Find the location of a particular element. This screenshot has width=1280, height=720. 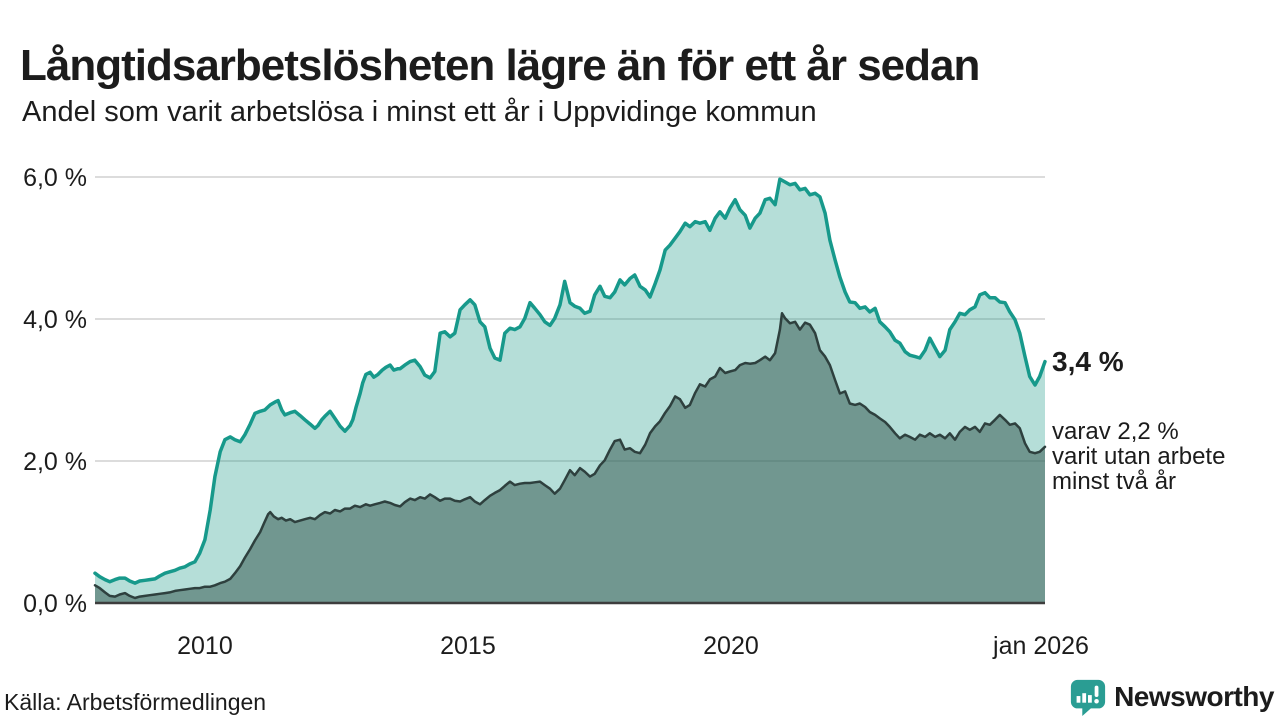

annotation-line: varav 2,2 % is located at coordinates (1115, 431).